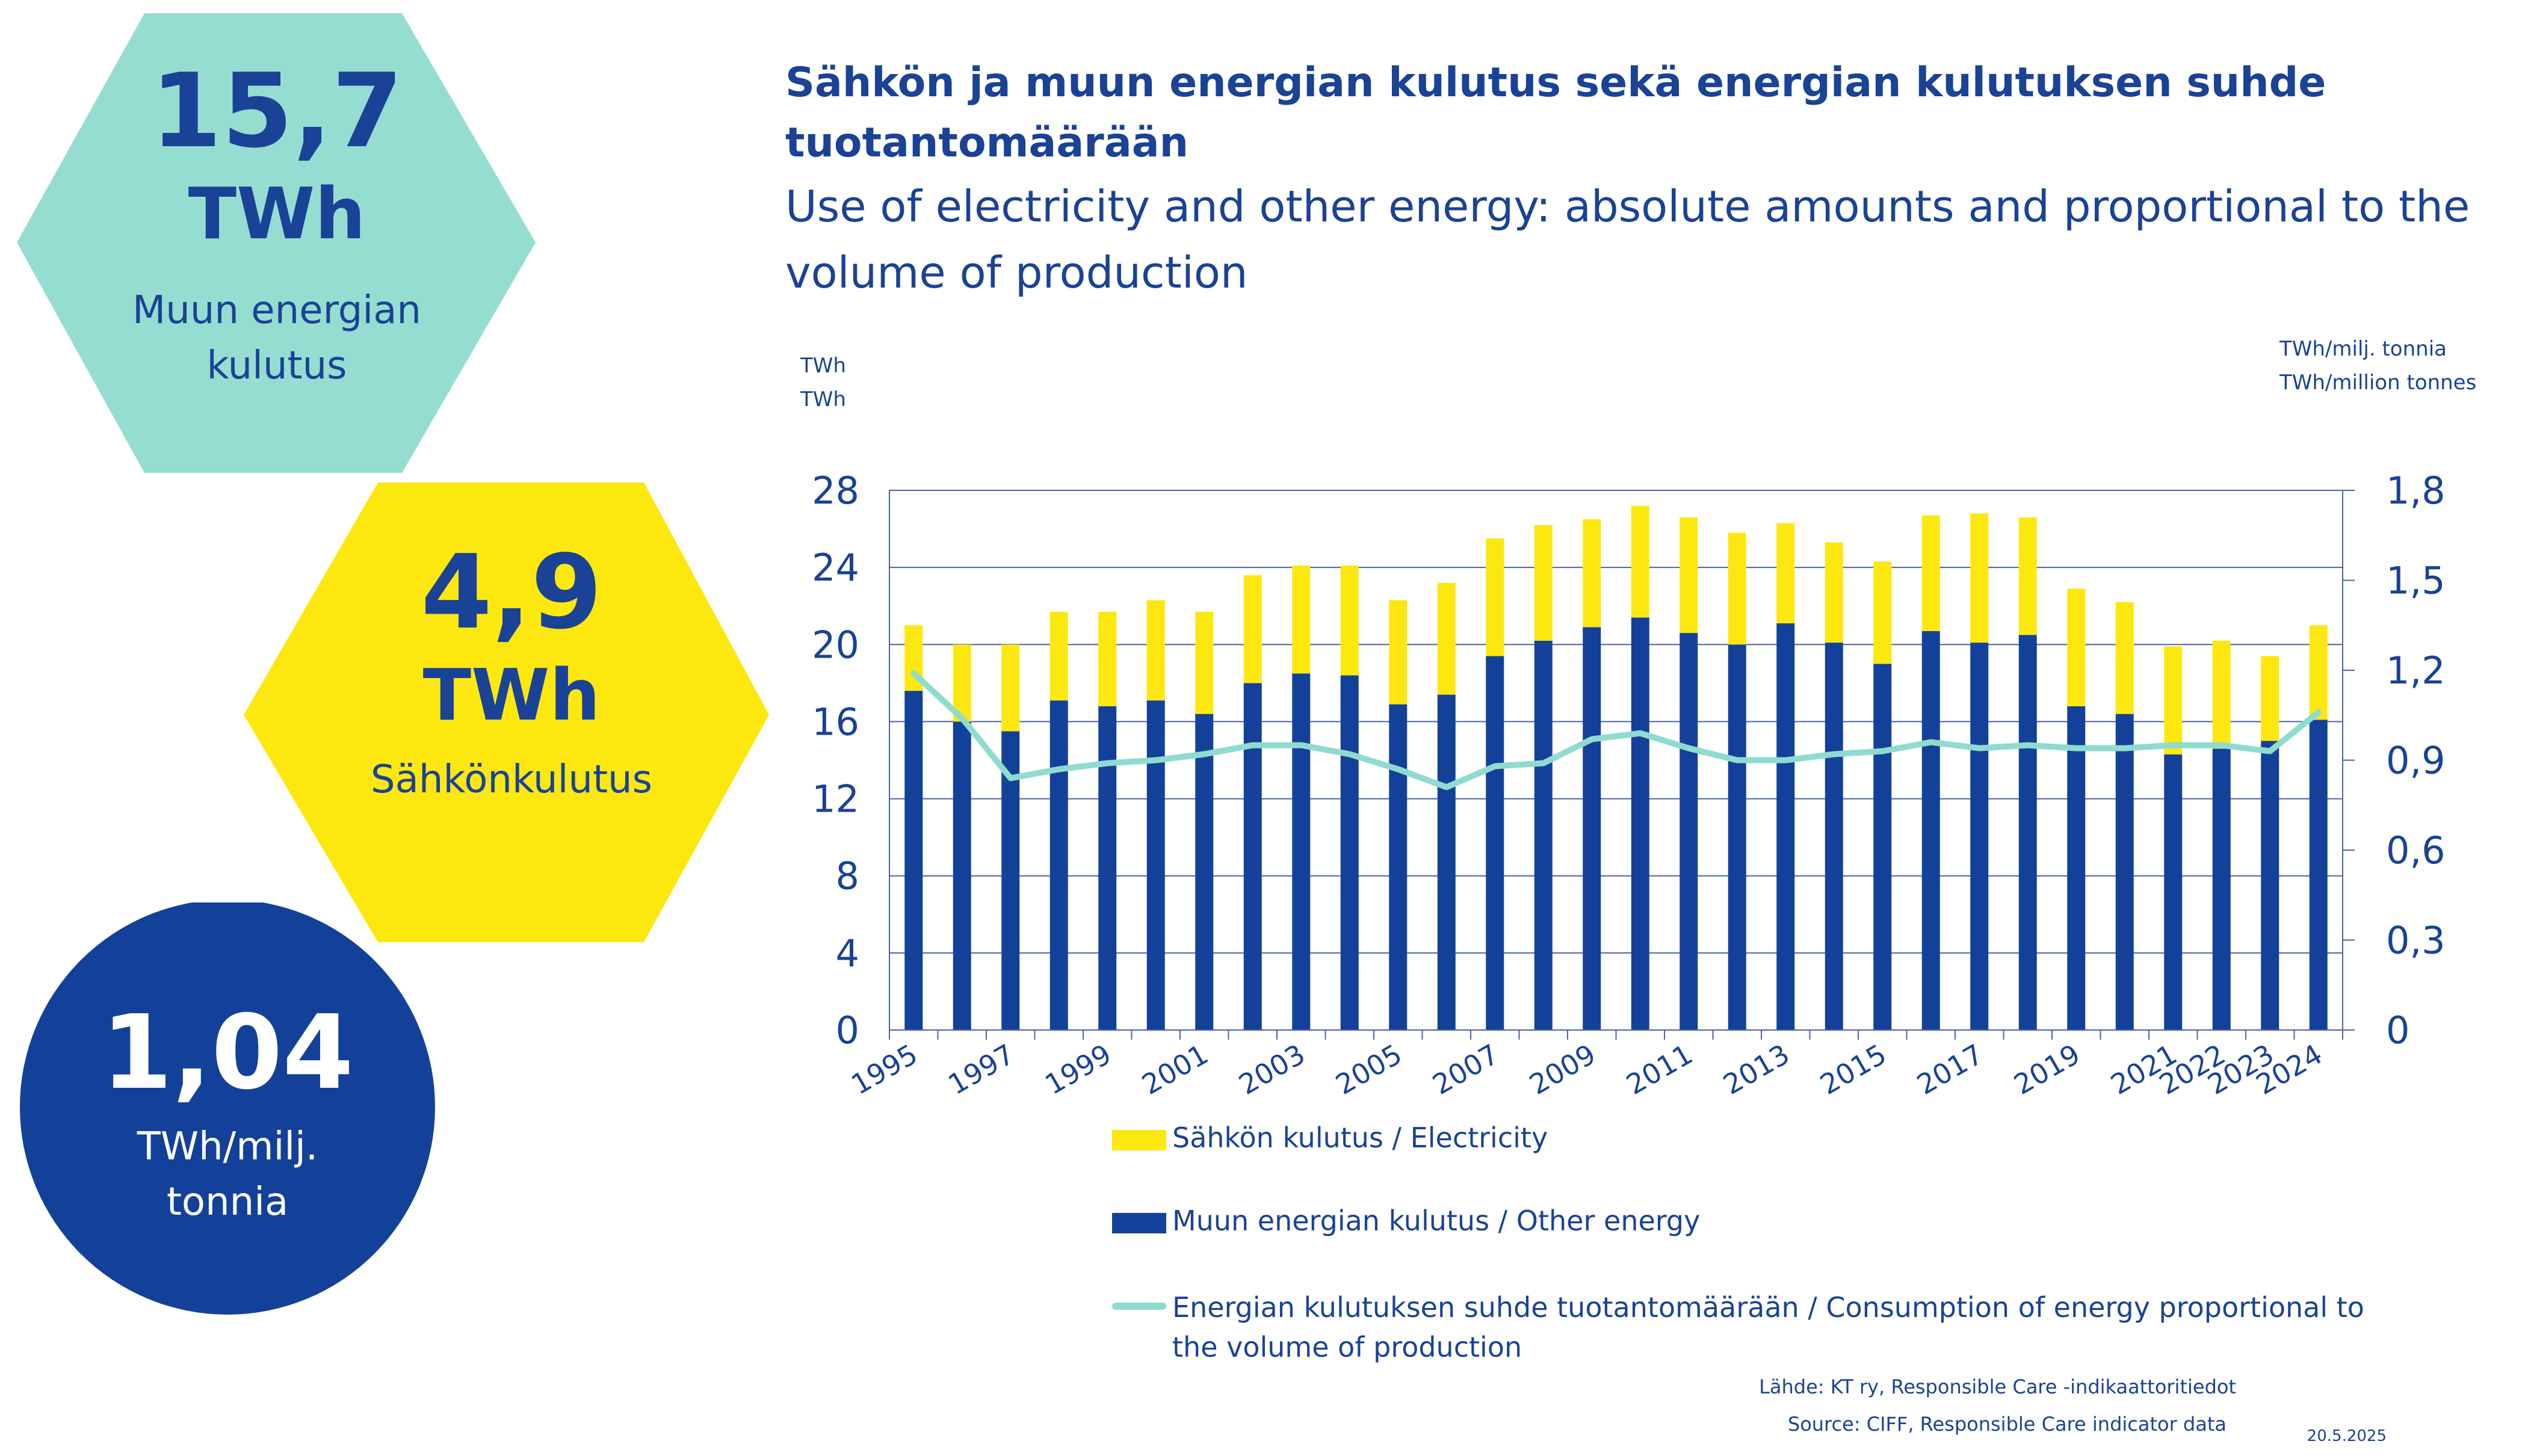 The width and height of the screenshot is (2525, 1456). I want to click on kpi-other-energy-label: Muun energian kulutus, so click(276, 338).